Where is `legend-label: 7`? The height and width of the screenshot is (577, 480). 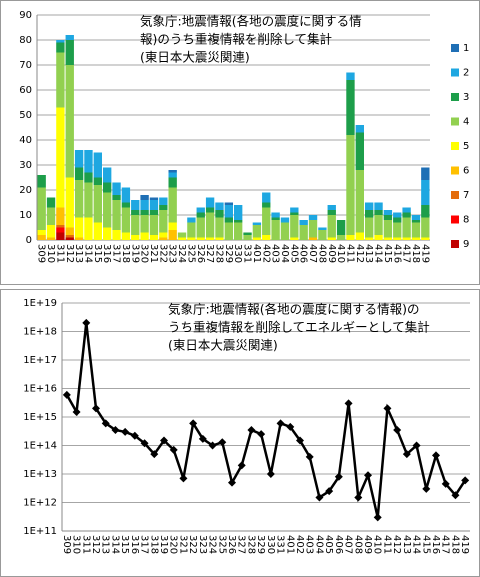
legend-label: 7 is located at coordinates (466, 195).